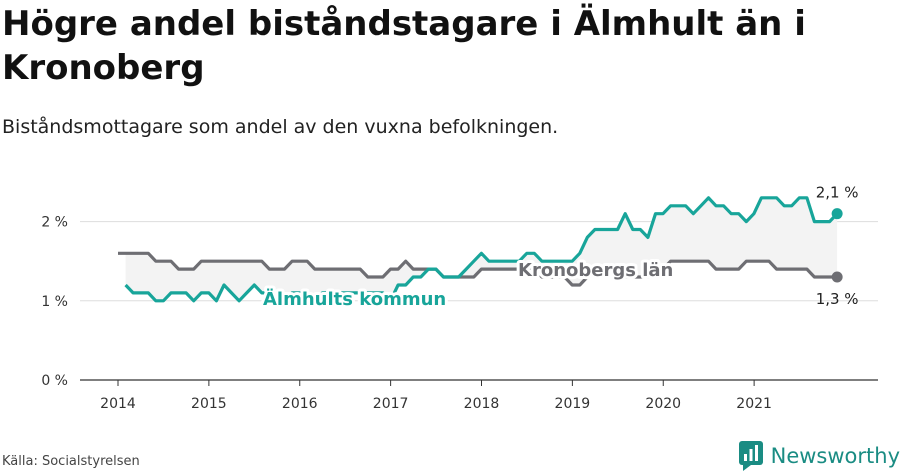  I want to click on source-note: Källa: Socialstyrelsen, so click(71, 461).